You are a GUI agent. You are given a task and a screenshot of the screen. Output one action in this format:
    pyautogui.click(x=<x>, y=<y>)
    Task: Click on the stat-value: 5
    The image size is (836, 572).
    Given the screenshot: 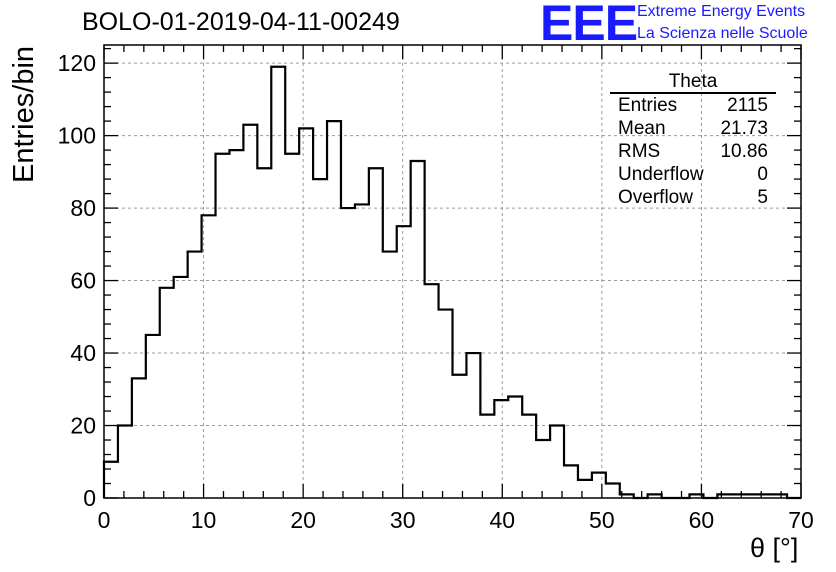 What is the action you would take?
    pyautogui.click(x=762, y=197)
    